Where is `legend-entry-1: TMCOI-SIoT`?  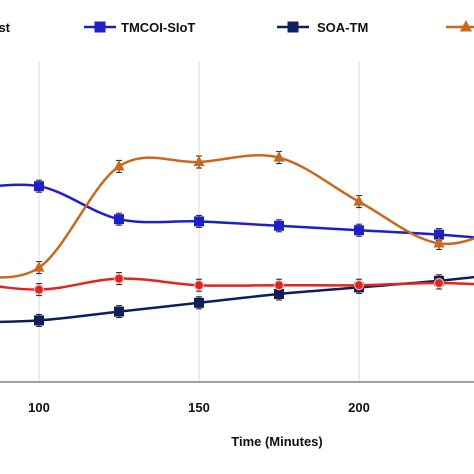 legend-entry-1: TMCOI-SIoT is located at coordinates (139, 27).